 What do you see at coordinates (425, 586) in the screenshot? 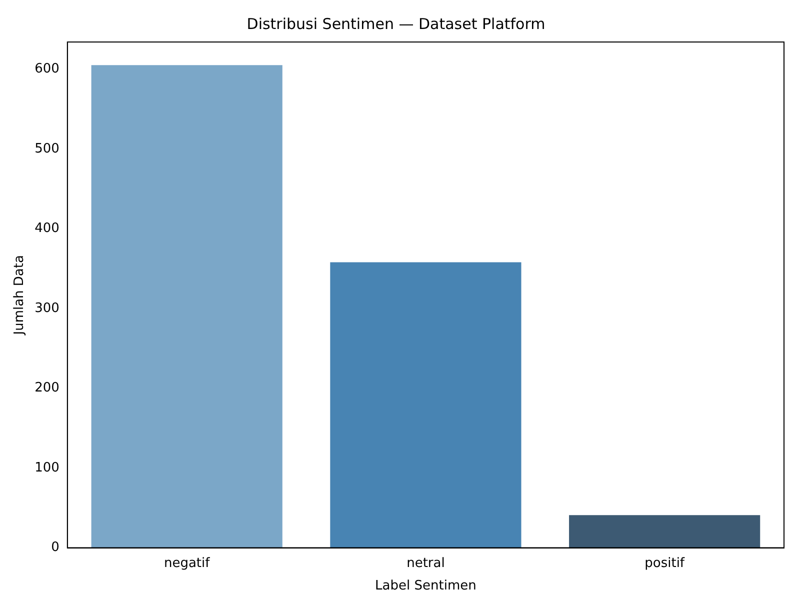
I see `x-axis-title: Label Sentimen` at bounding box center [425, 586].